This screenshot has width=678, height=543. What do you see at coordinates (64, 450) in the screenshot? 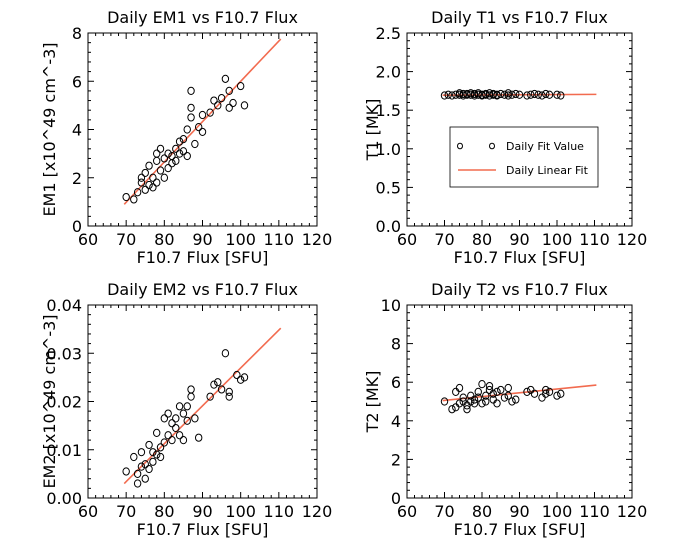
I see `y-tick-label: 0.01` at bounding box center [64, 450].